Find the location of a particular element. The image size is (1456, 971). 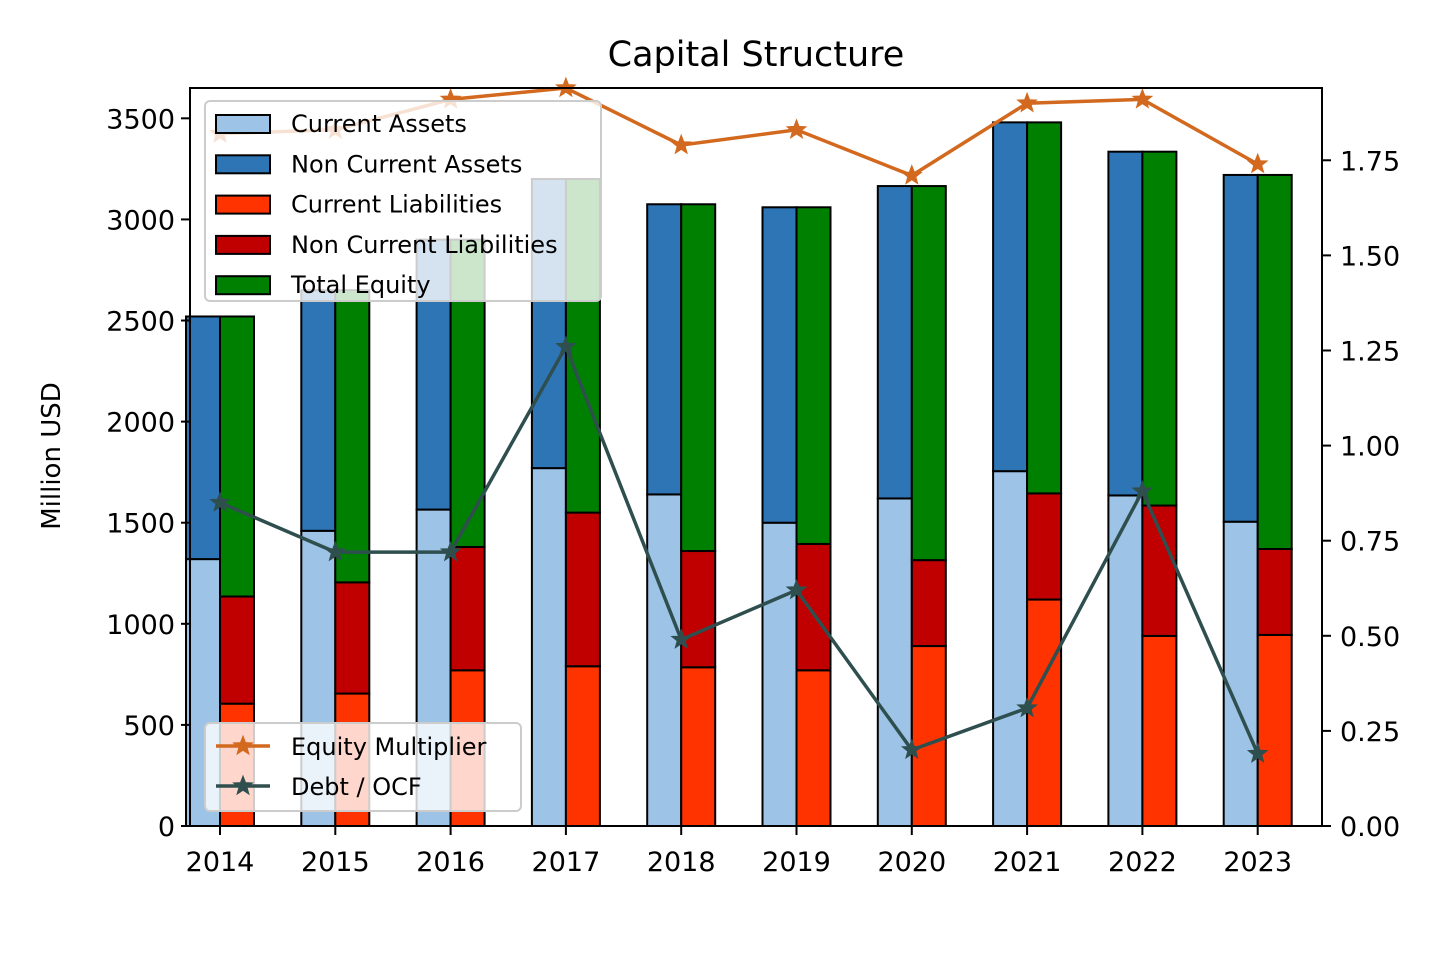

chart-title: Capital Structure is located at coordinates (756, 55).